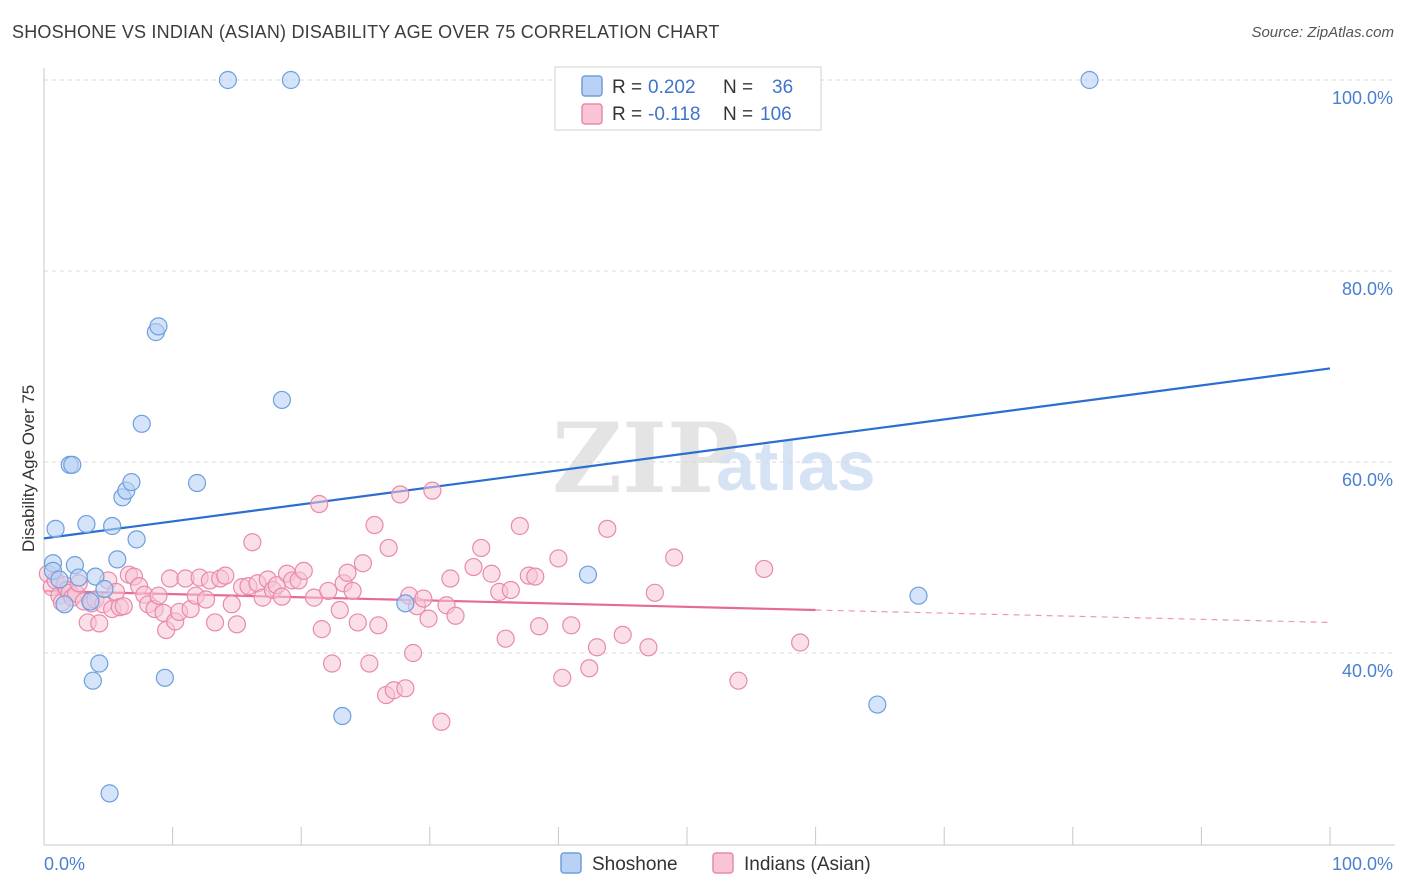 This screenshot has height=892, width=1406. I want to click on y-tick-label: 80.0%, so click(1367, 289).